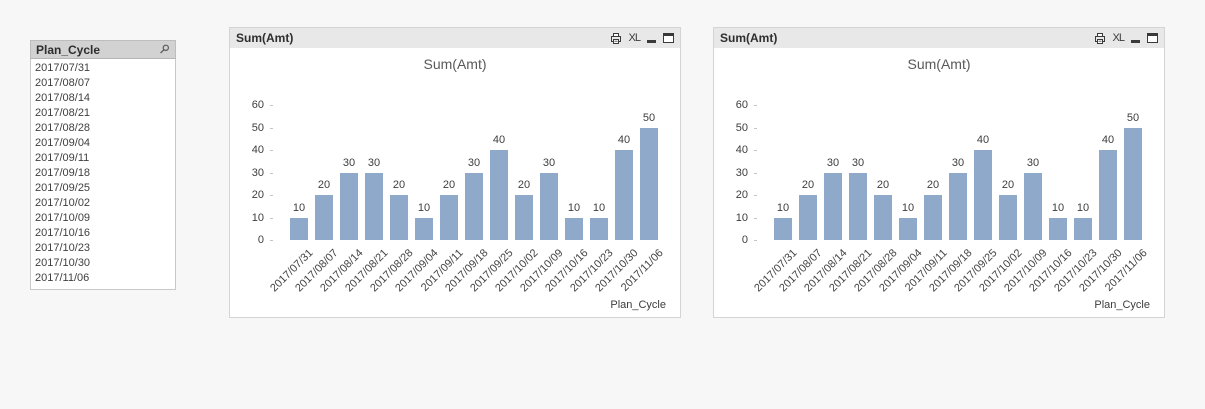 This screenshot has height=409, width=1205. Describe the element at coordinates (63, 173) in the screenshot. I see `listbox-item: 2017/09/18` at that location.